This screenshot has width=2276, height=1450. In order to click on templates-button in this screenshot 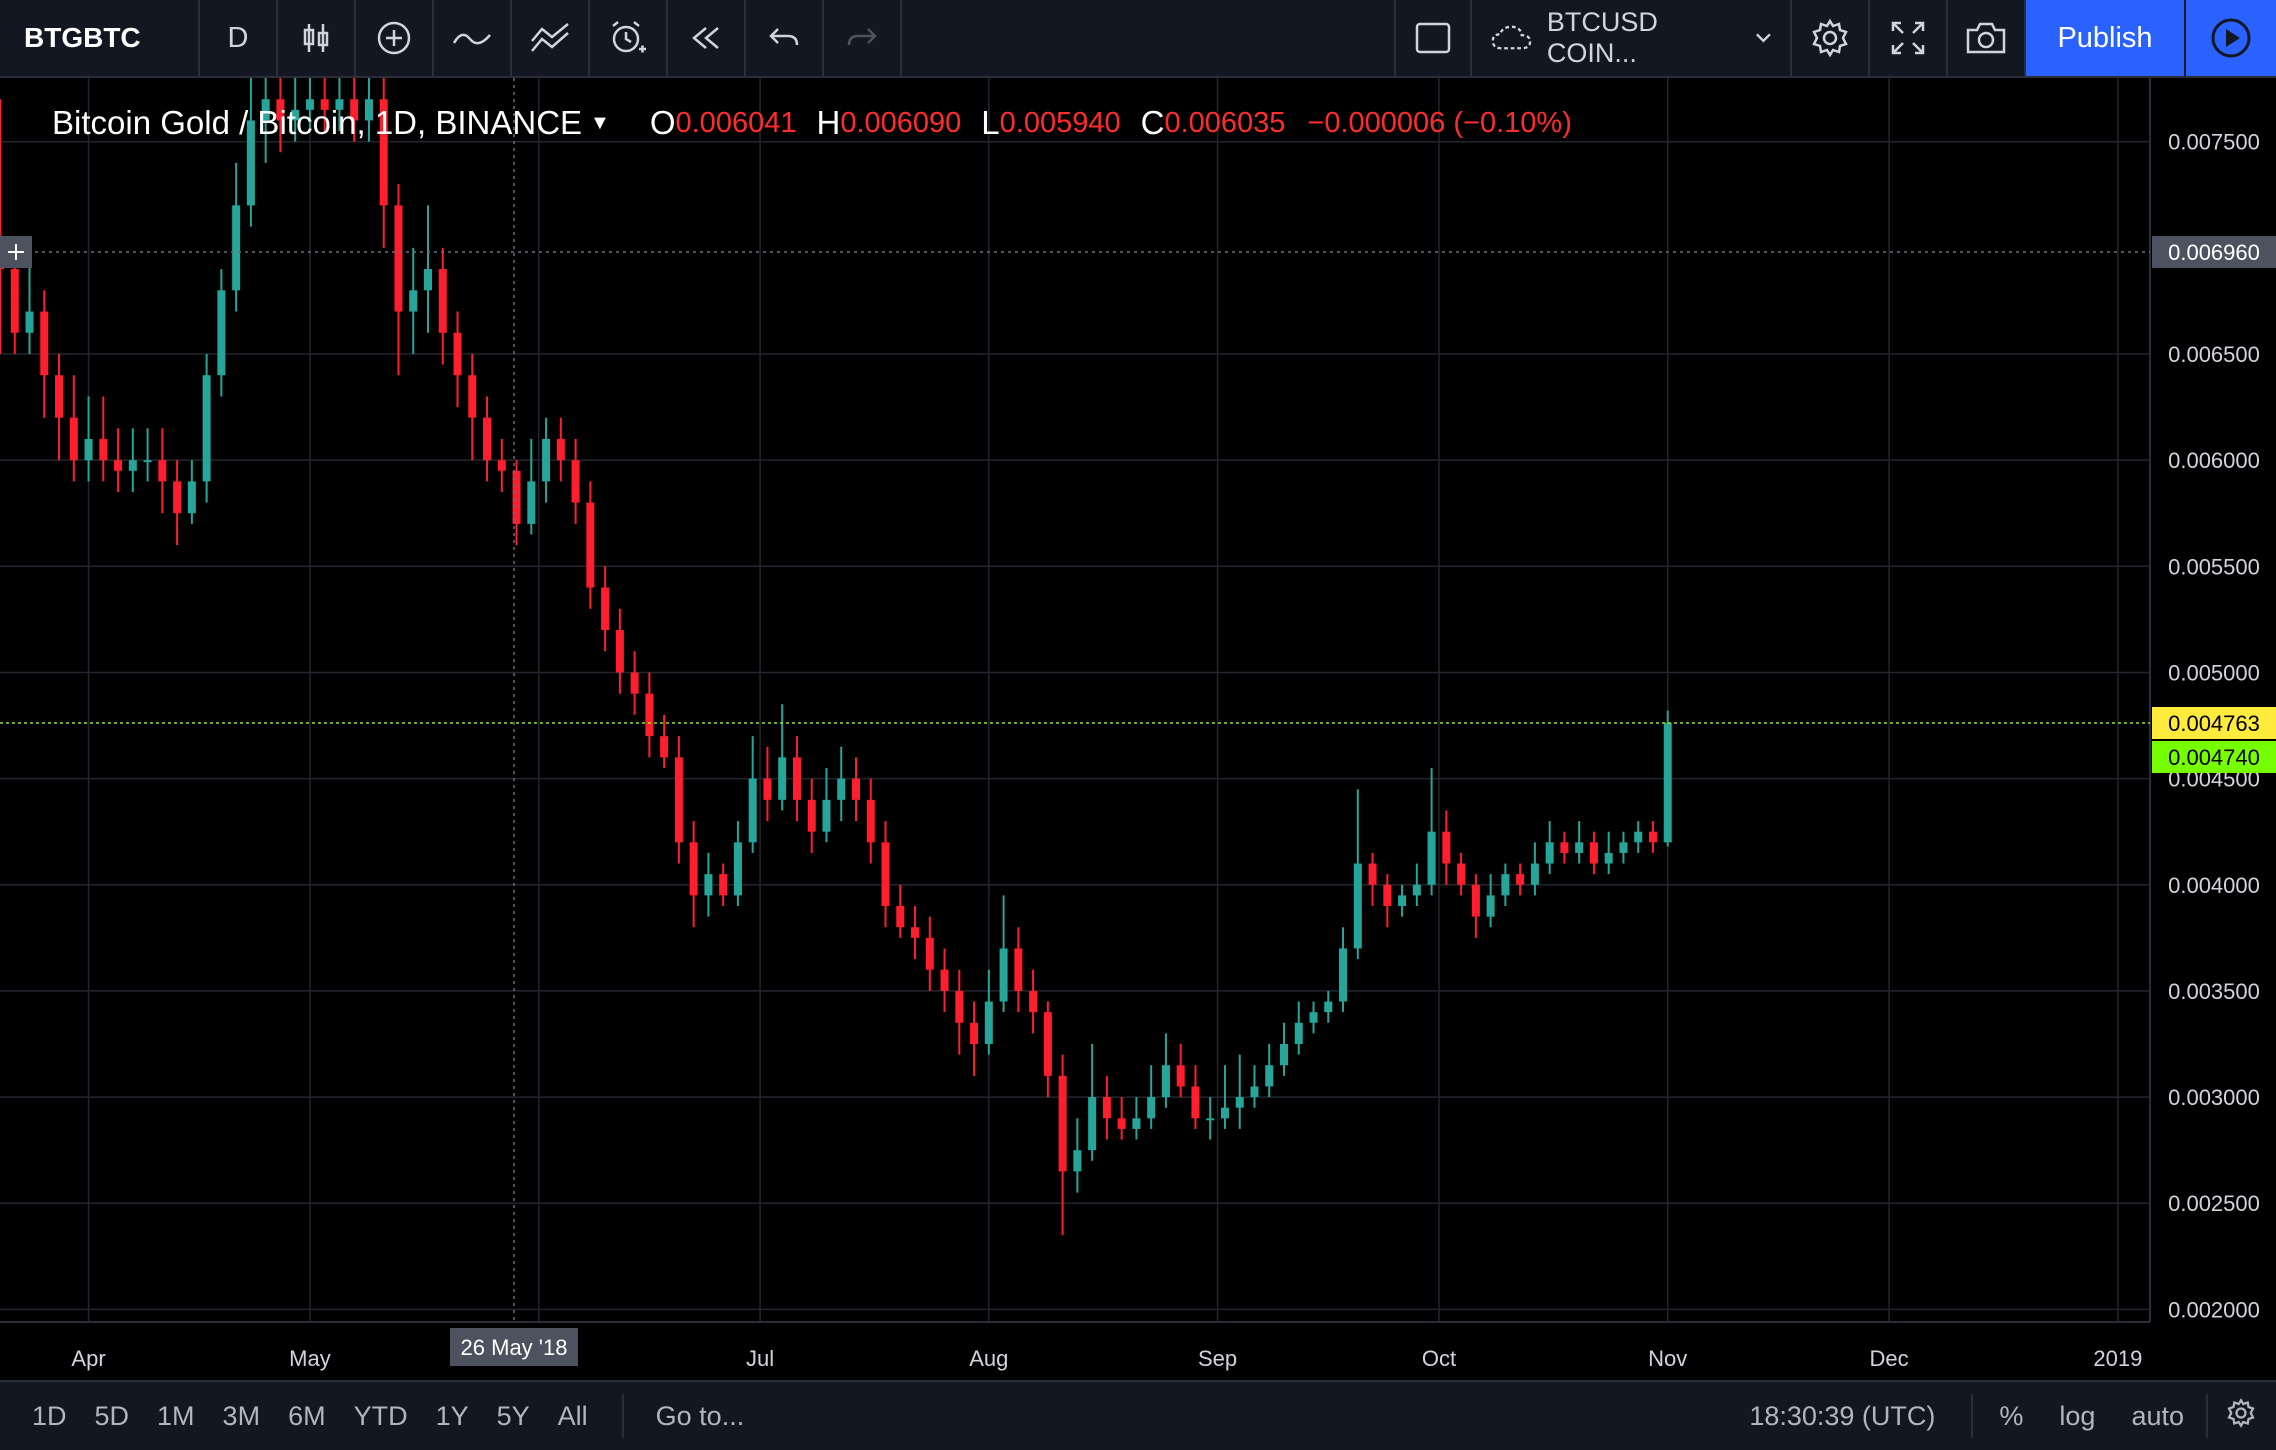, I will do `click(551, 38)`.